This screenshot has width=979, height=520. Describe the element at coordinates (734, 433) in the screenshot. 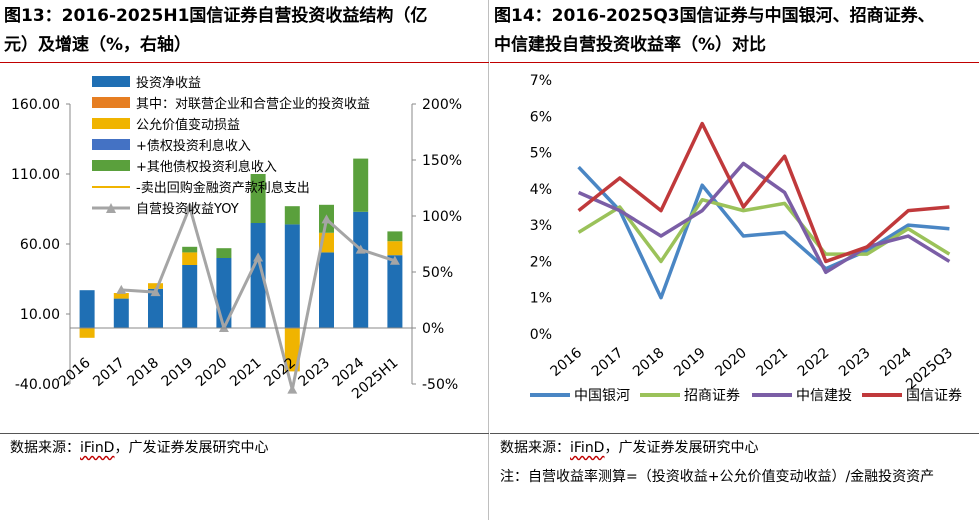

I see `right-source-rule` at that location.